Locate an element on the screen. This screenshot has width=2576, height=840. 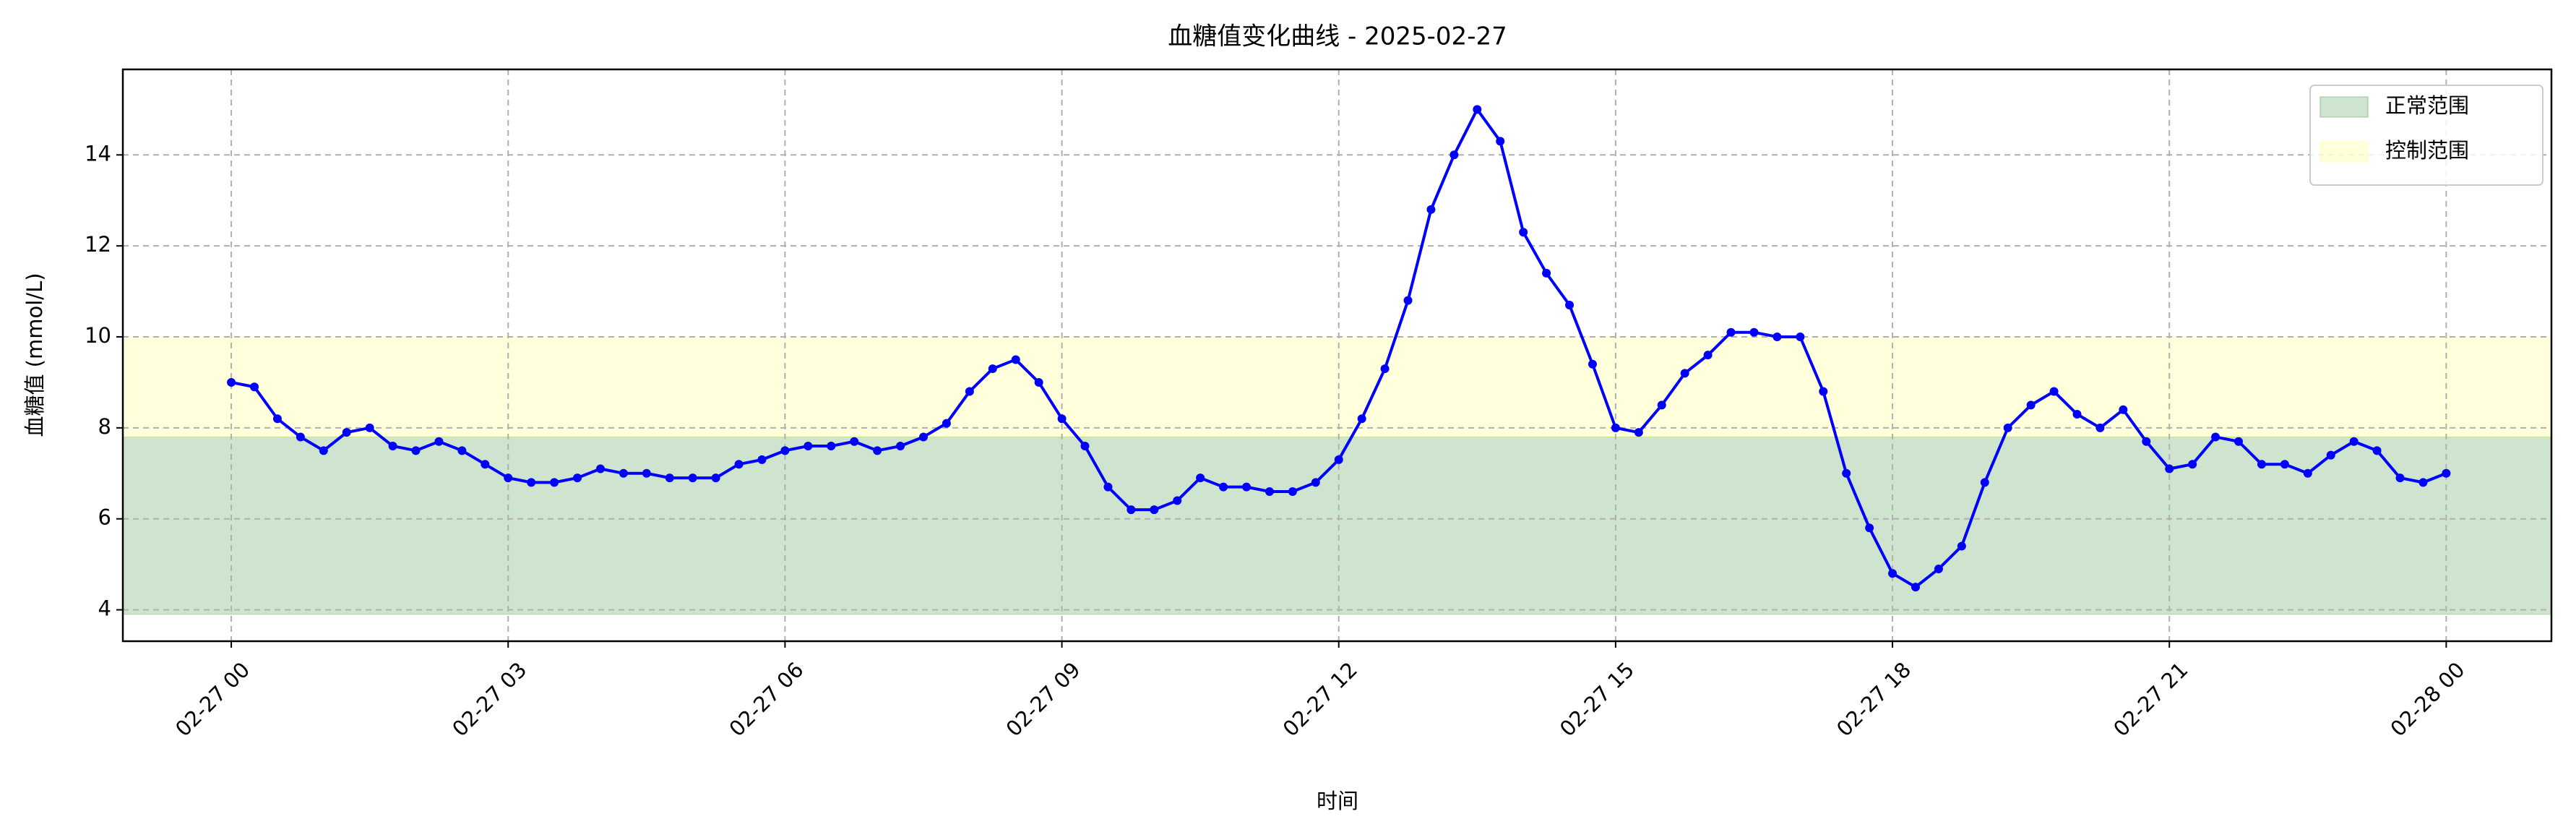
chart-title: 血糖值变化曲线 - 2025-02-27 is located at coordinates (1337, 36).